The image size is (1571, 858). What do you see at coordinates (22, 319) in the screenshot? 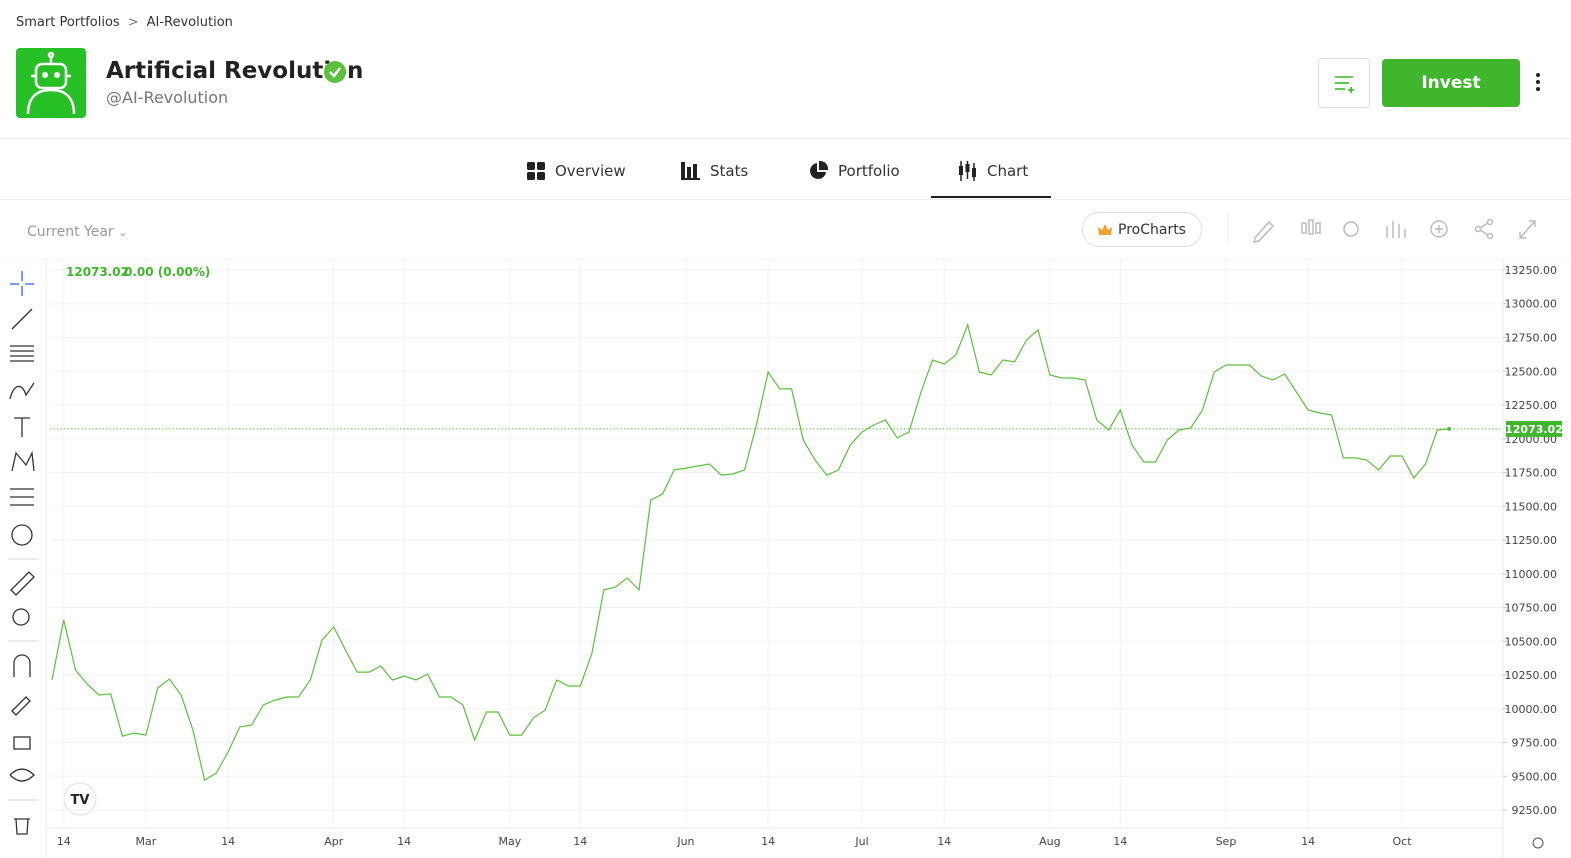
I see `trendline-tool` at bounding box center [22, 319].